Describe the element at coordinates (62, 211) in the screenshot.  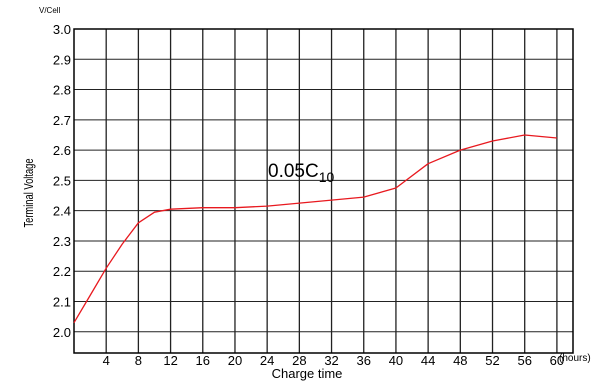
I see `y-tick-label: 2.4` at that location.